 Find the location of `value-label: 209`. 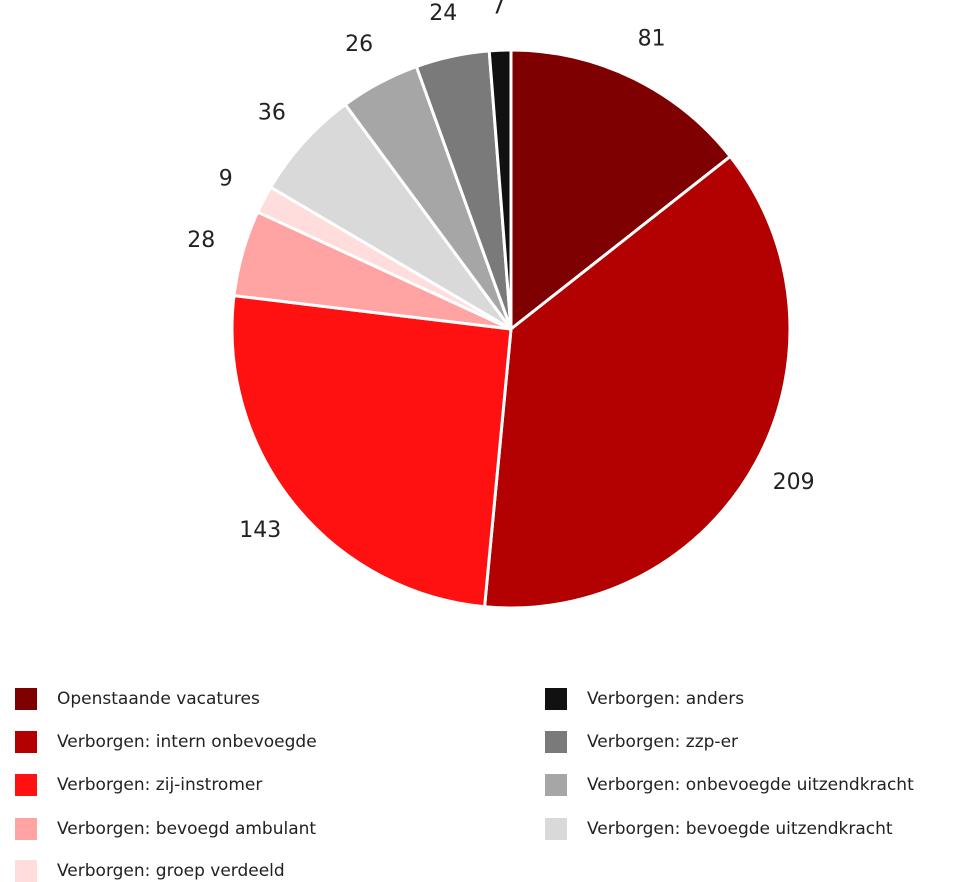

value-label: 209 is located at coordinates (794, 482).